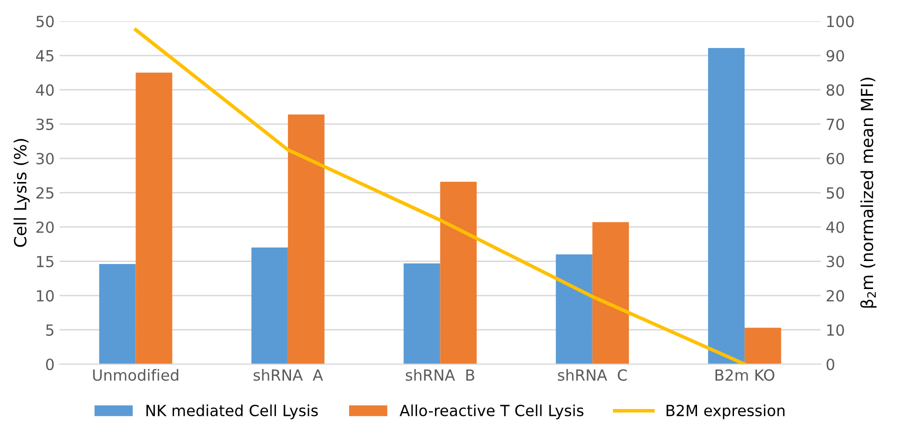 Image resolution: width=917 pixels, height=433 pixels. I want to click on legend-label: B2M expression, so click(725, 412).